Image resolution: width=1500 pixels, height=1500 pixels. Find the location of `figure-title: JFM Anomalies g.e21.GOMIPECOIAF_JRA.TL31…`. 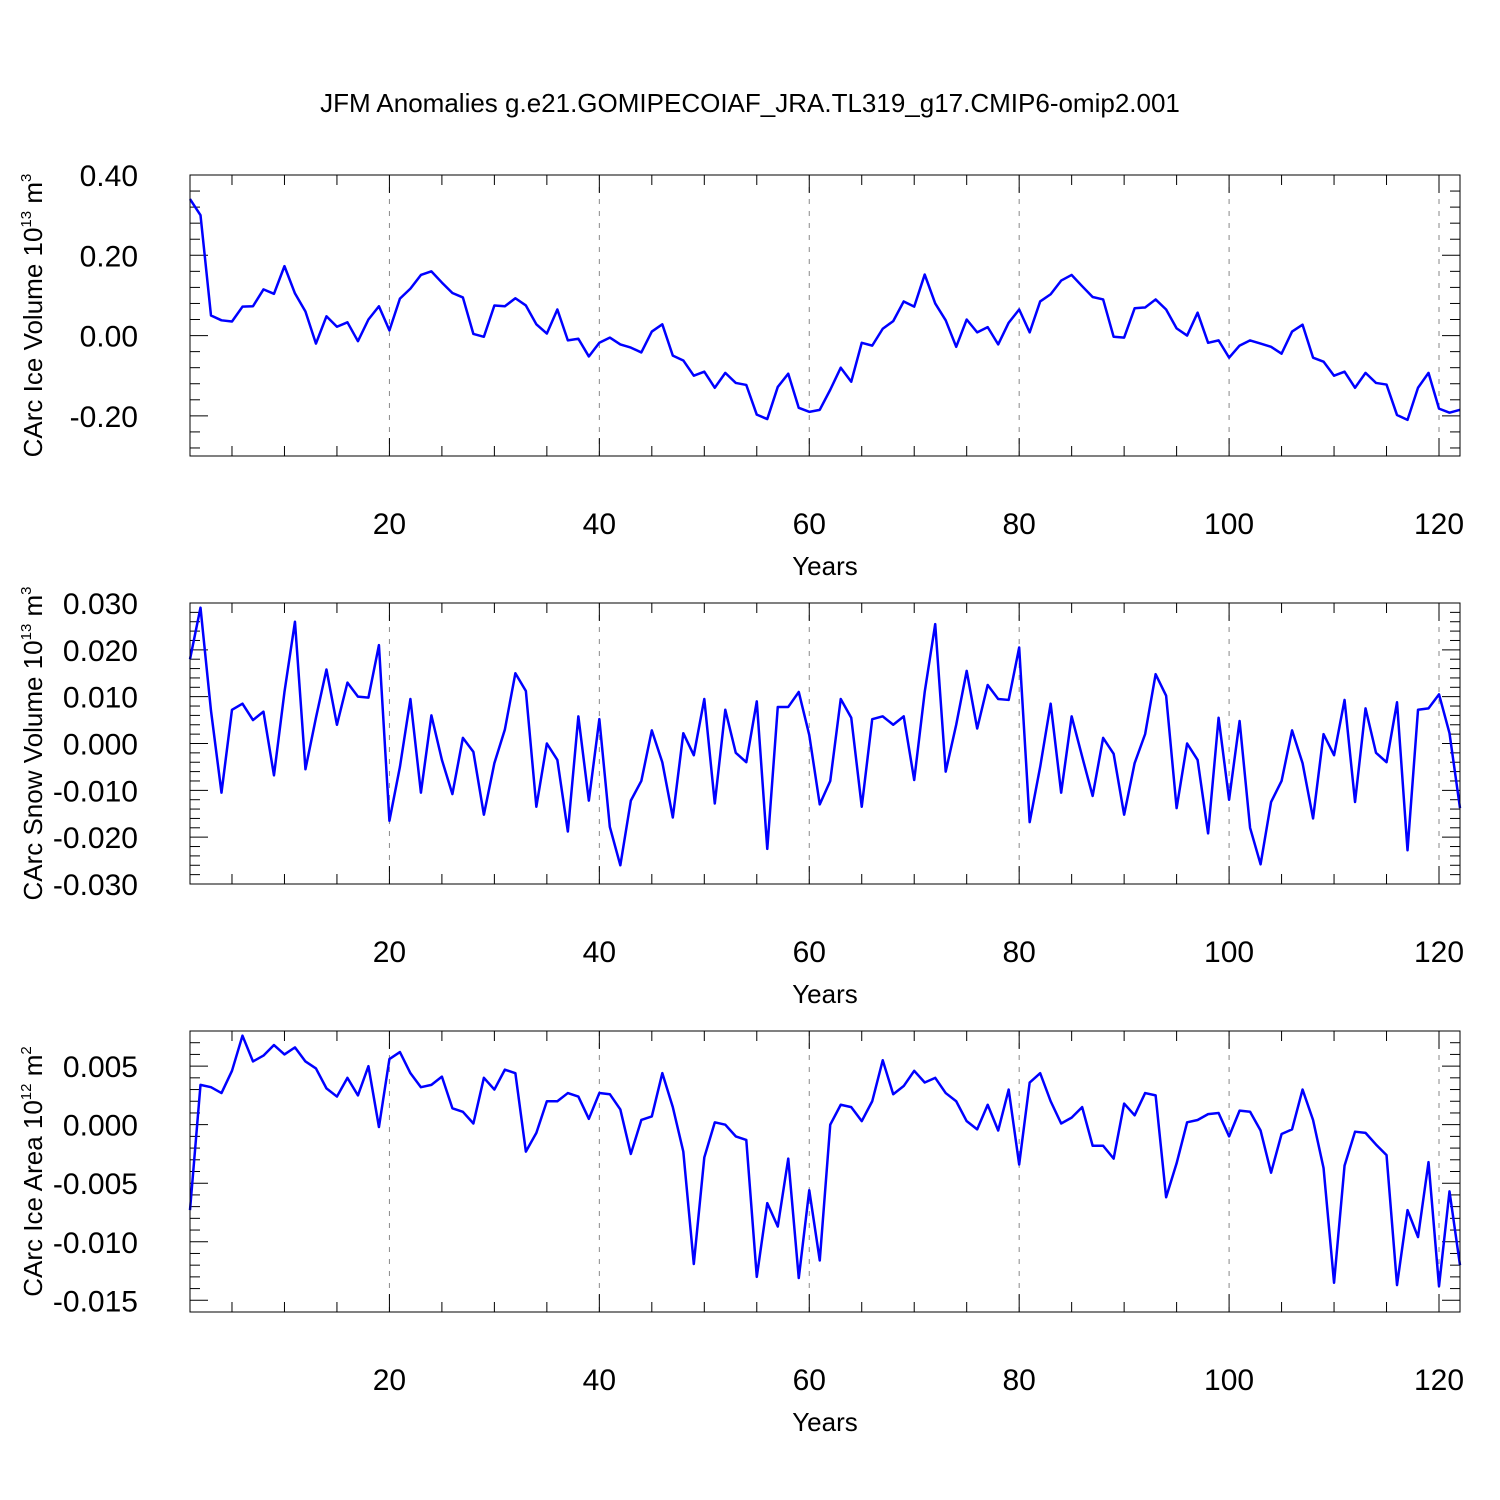

figure-title: JFM Anomalies g.e21.GOMIPECOIAF_JRA.TL31… is located at coordinates (750, 103).